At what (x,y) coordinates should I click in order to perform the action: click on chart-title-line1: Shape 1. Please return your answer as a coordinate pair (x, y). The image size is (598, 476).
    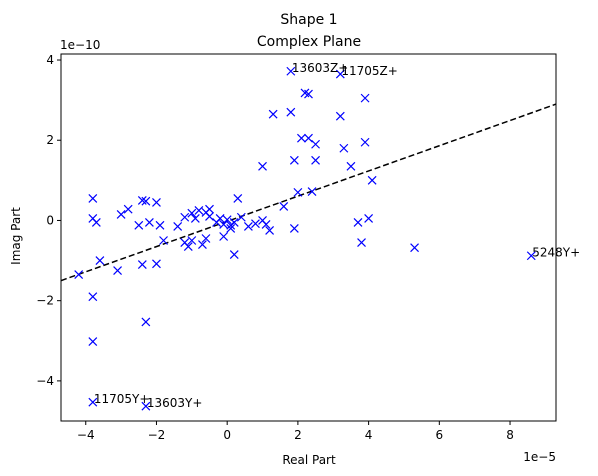
    Looking at the image, I should click on (308, 20).